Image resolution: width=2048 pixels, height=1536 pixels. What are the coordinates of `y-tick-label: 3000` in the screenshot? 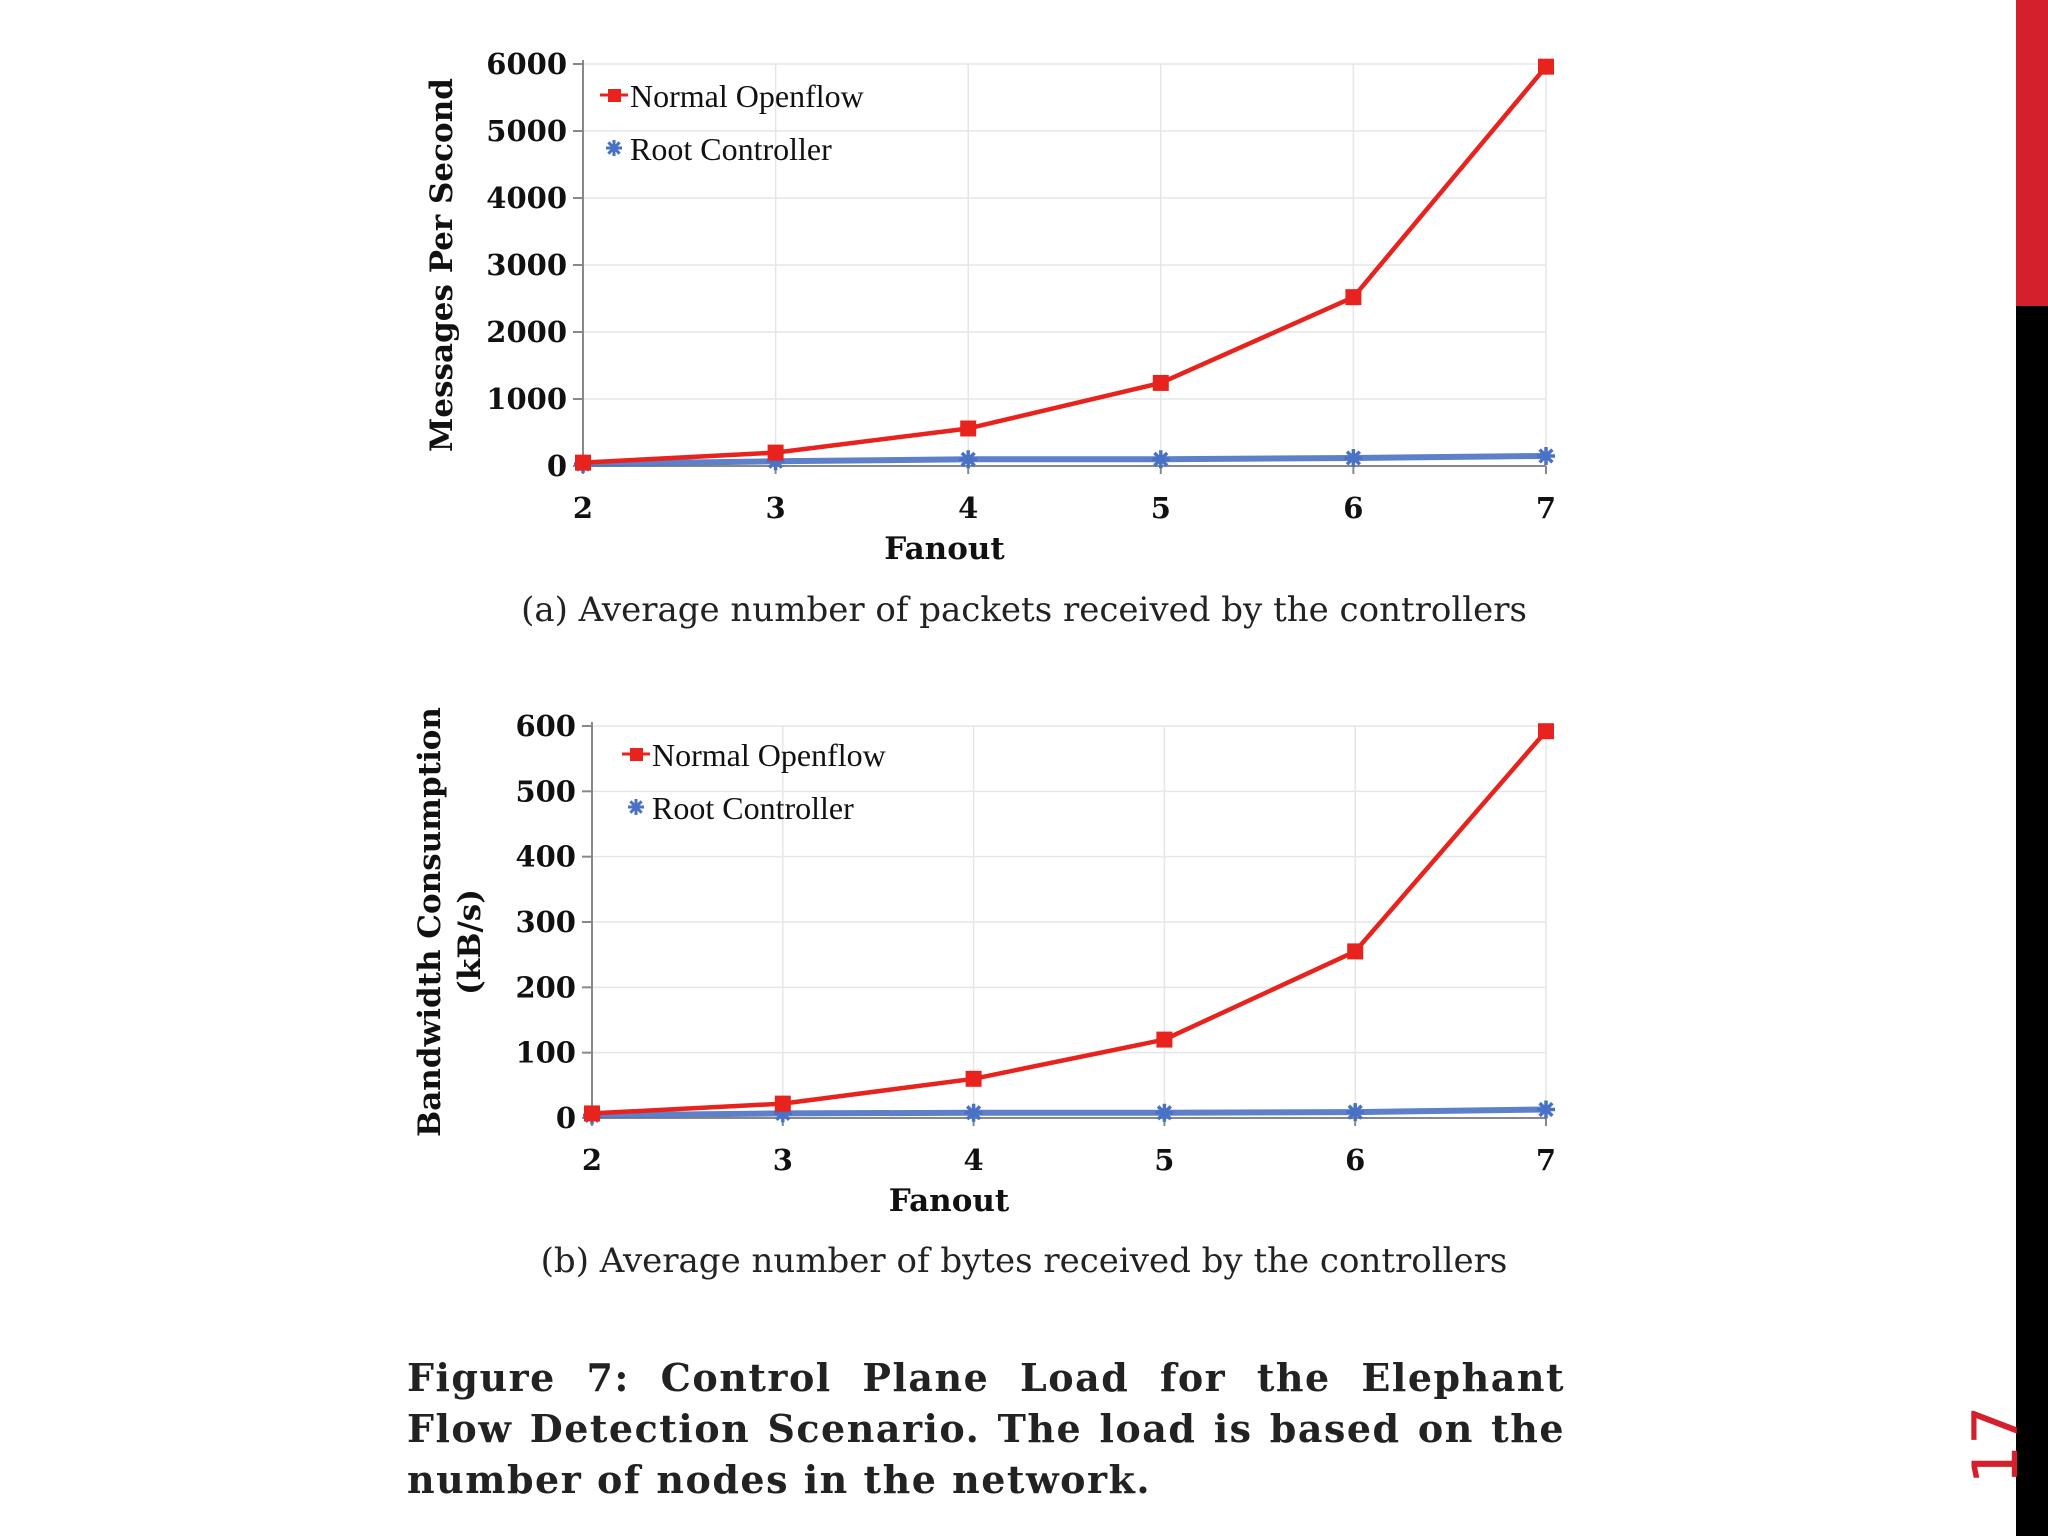 It's located at (526, 265).